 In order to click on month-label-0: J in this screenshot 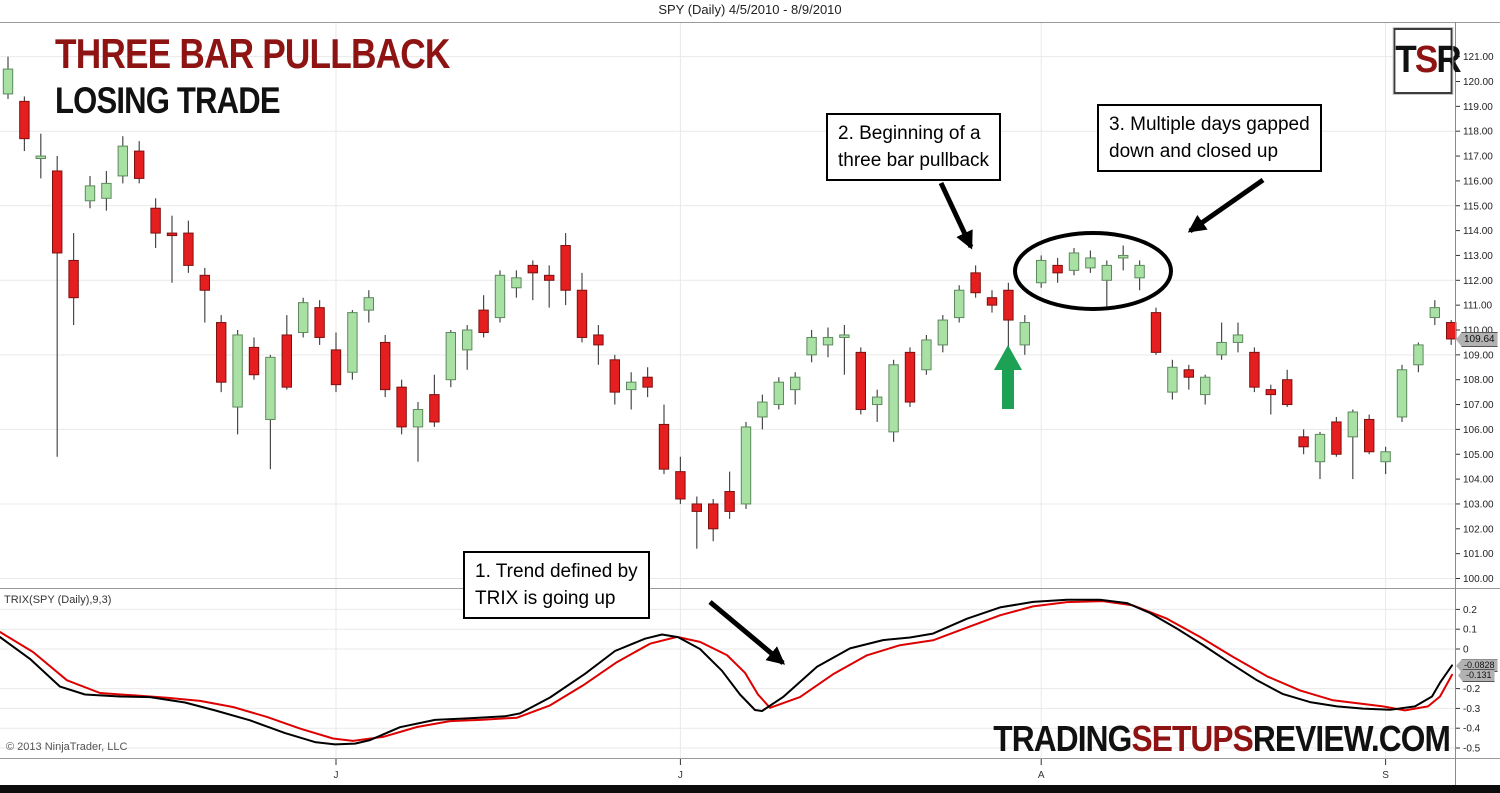, I will do `click(336, 775)`.